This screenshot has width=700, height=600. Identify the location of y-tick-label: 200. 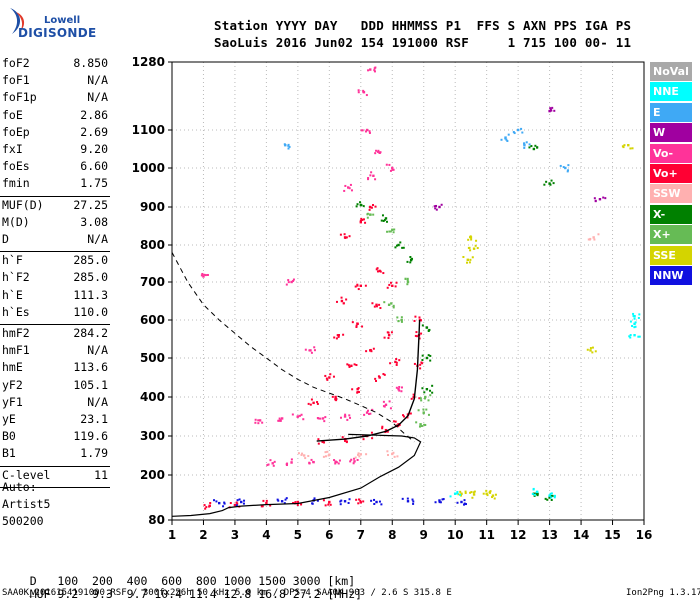
(152, 475).